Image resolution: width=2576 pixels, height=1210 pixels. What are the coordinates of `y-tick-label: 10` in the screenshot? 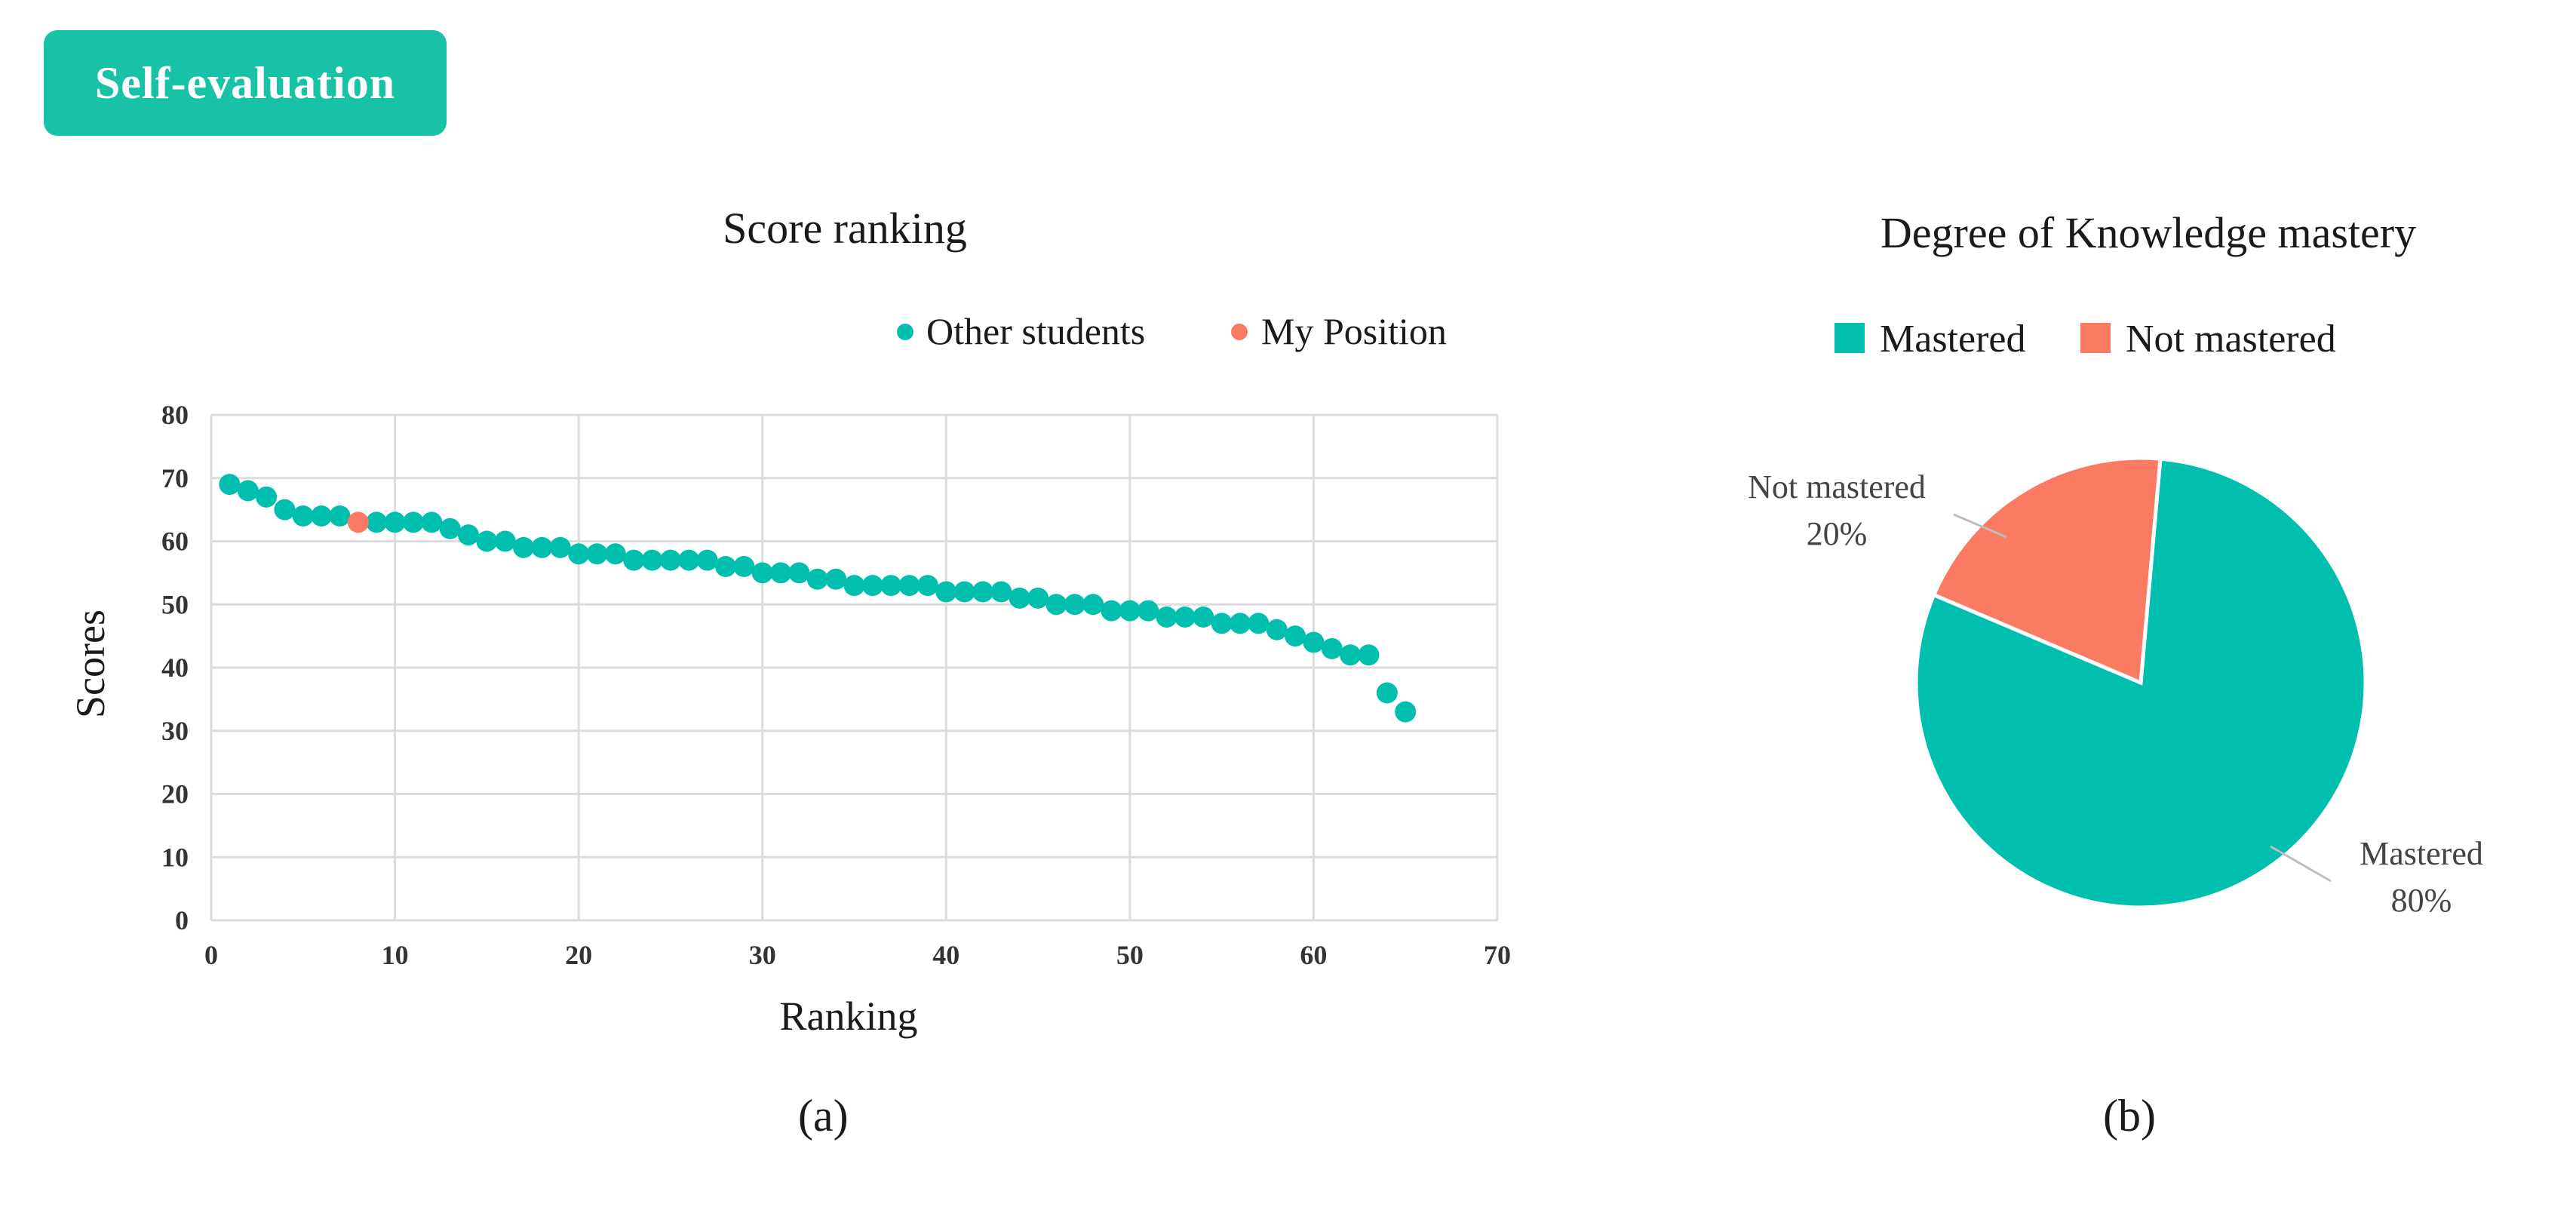 It's located at (175, 857).